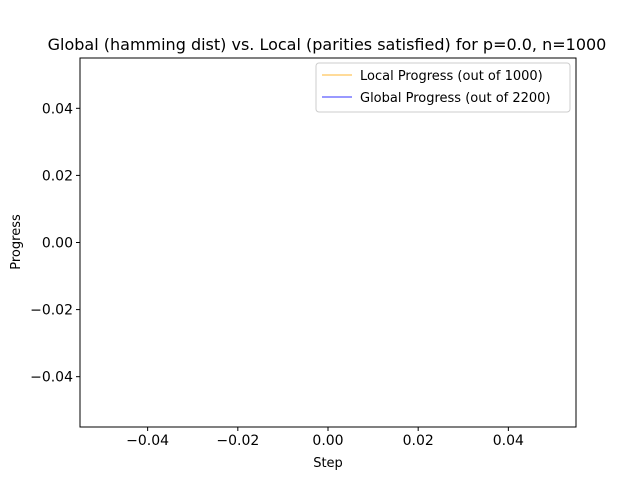  I want to click on y-tick-label: 0.00, so click(57, 244).